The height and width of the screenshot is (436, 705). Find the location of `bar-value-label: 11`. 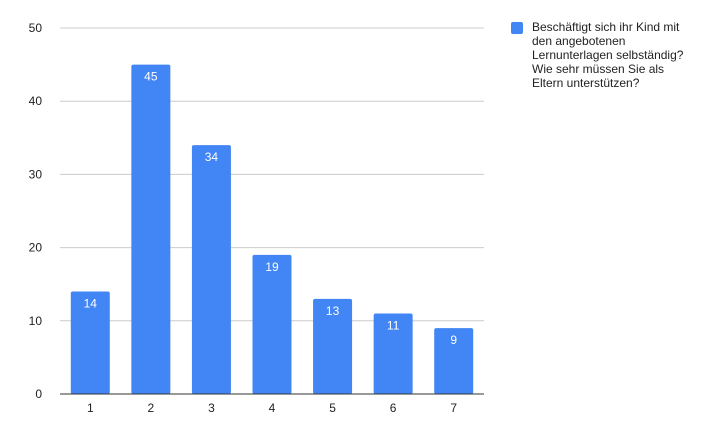

bar-value-label: 11 is located at coordinates (393, 325).